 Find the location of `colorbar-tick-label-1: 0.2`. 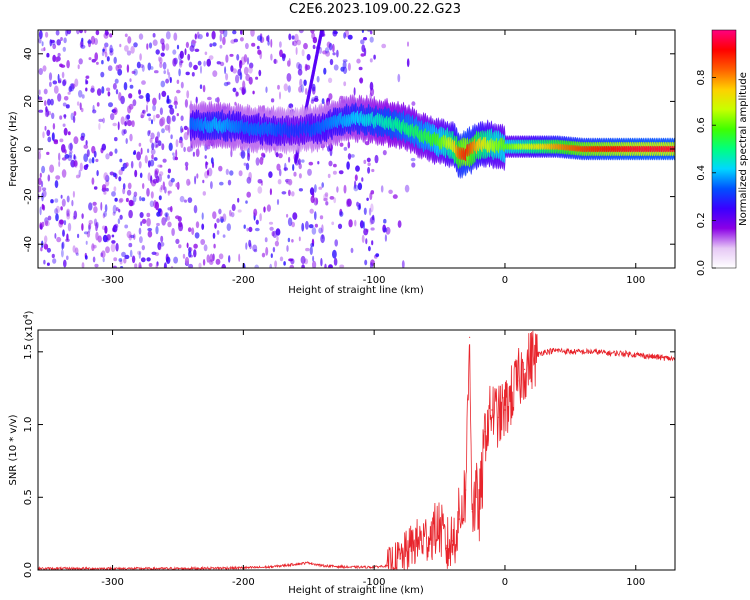

colorbar-tick-label-1: 0.2 is located at coordinates (701, 220).